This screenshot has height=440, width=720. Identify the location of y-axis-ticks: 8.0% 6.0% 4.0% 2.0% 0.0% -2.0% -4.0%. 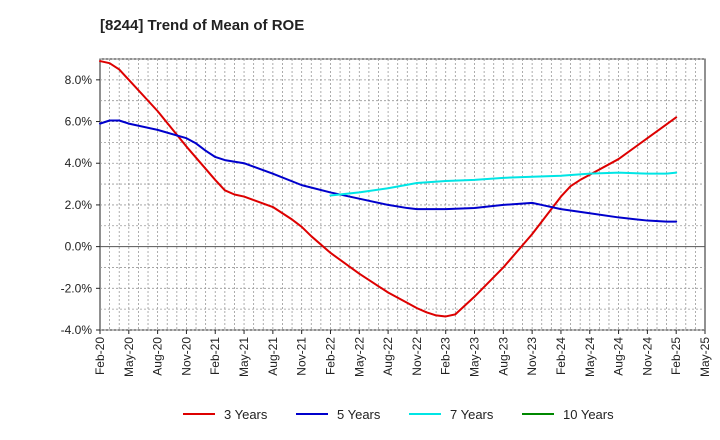
(80, 205).